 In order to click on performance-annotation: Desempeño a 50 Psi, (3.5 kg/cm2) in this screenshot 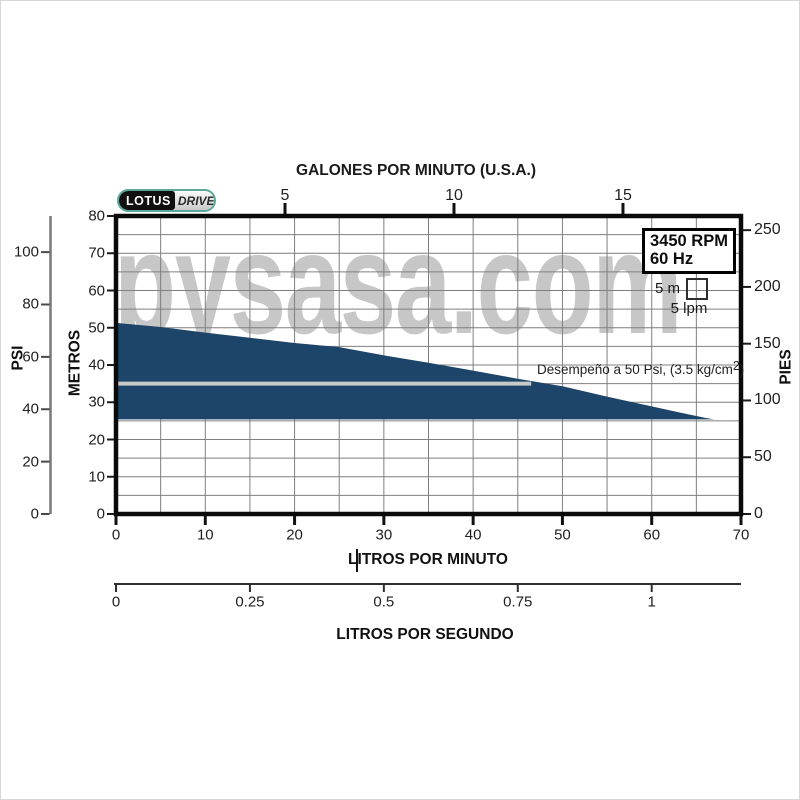, I will do `click(641, 368)`.